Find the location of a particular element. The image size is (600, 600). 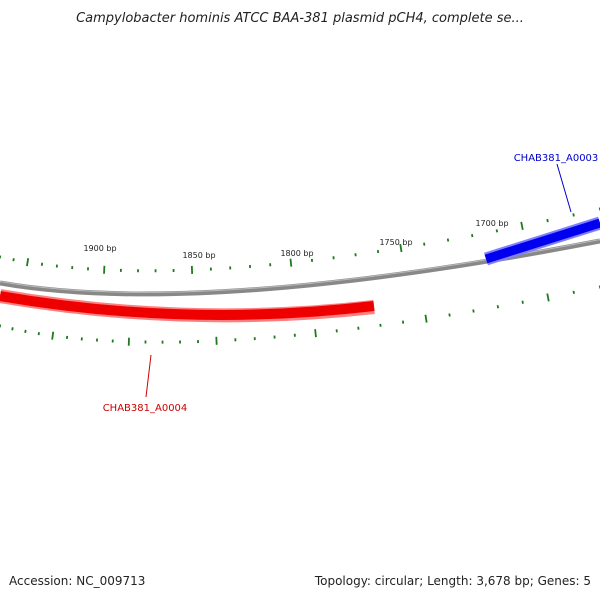

inner-tick-track is located at coordinates (300, 315).